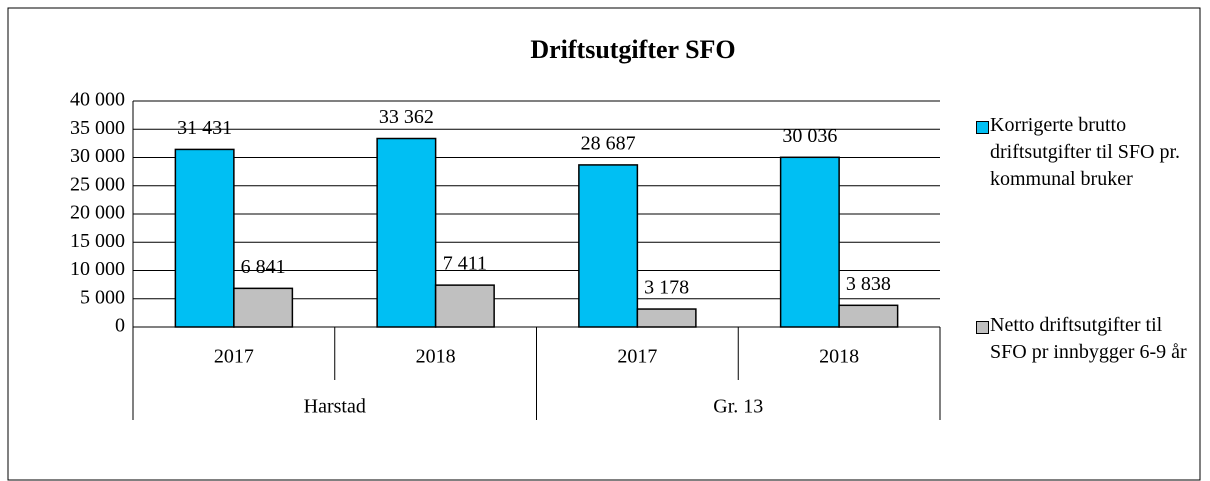  I want to click on y-tick-label: 25 000, so click(97, 184).